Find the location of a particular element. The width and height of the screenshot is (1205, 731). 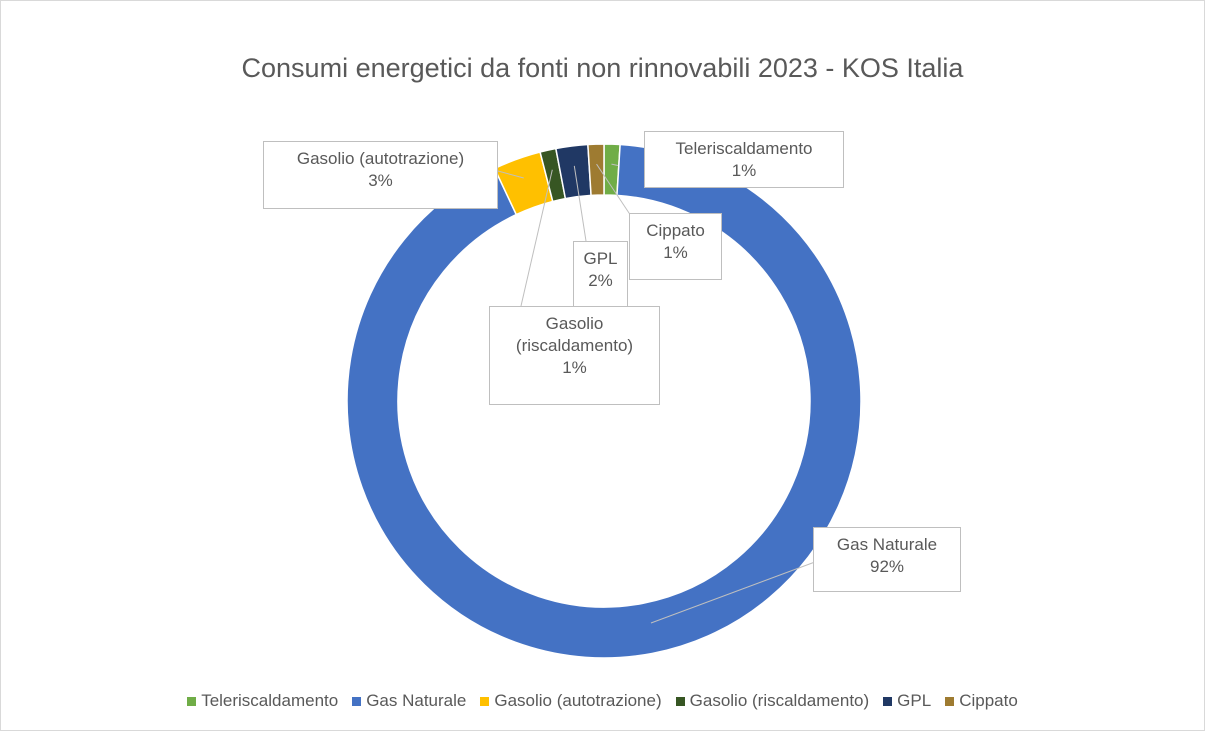

legend-item: Teleriscaldamento is located at coordinates (262, 701).